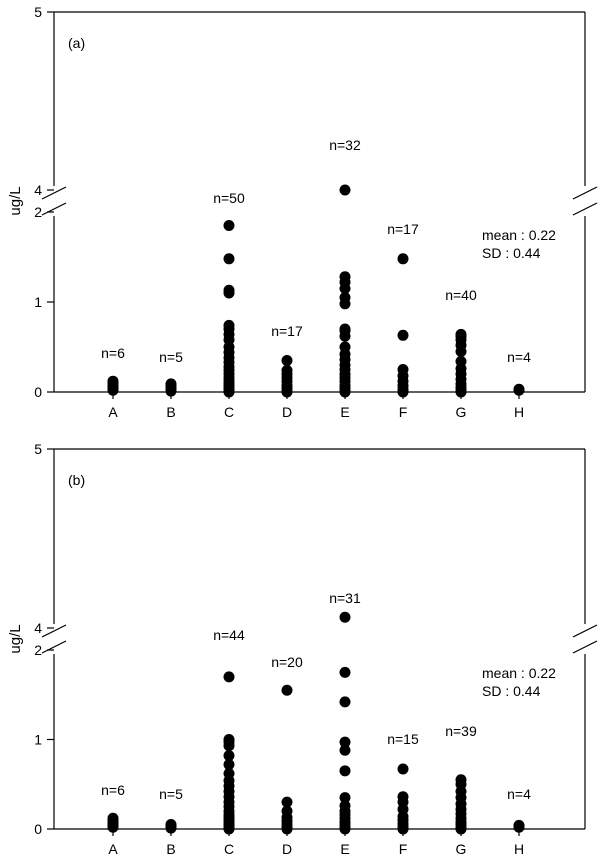 This screenshot has height=862, width=600. I want to click on n-label: n=15, so click(403, 739).